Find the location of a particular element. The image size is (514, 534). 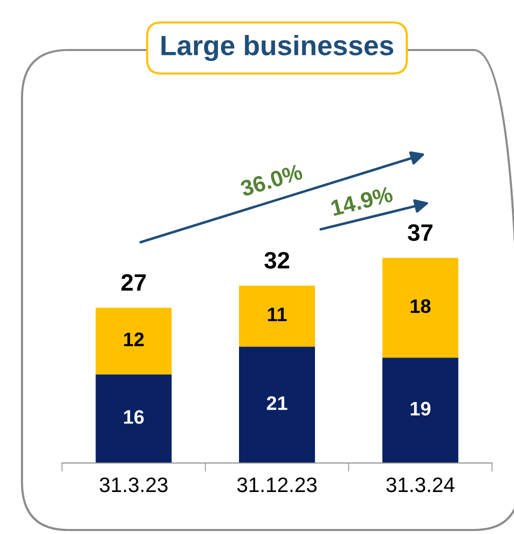

x-tick-label: 31.12.23 is located at coordinates (277, 484).